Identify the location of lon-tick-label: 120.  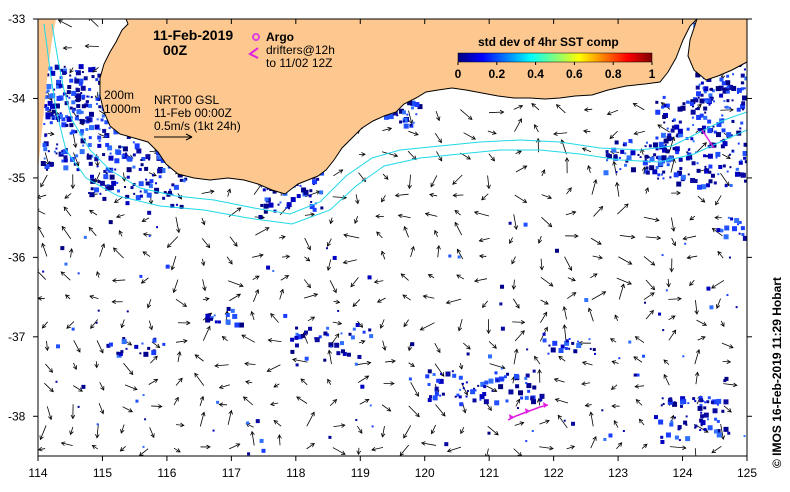
(425, 473).